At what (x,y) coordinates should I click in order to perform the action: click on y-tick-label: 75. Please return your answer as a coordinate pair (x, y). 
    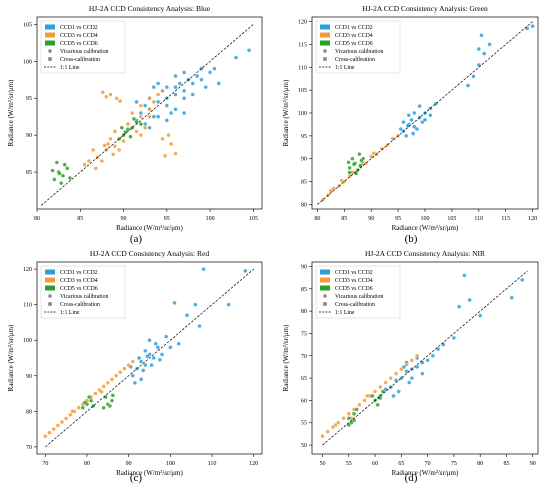
    Looking at the image, I should click on (304, 334).